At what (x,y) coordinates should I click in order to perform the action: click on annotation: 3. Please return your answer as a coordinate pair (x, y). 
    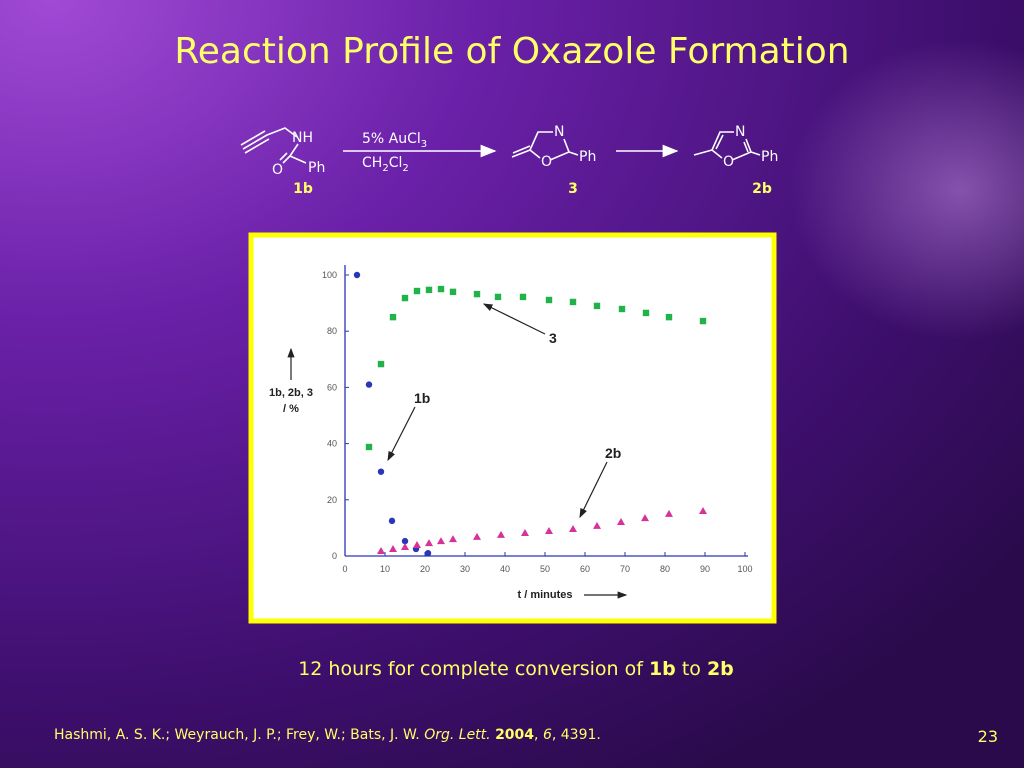
    Looking at the image, I should click on (553, 338).